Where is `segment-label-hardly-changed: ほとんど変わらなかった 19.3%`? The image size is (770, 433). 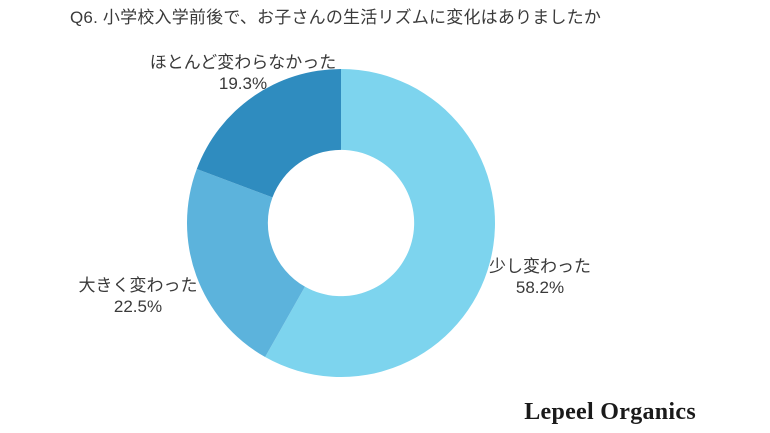 segment-label-hardly-changed: ほとんど変わらなかった 19.3% is located at coordinates (243, 73).